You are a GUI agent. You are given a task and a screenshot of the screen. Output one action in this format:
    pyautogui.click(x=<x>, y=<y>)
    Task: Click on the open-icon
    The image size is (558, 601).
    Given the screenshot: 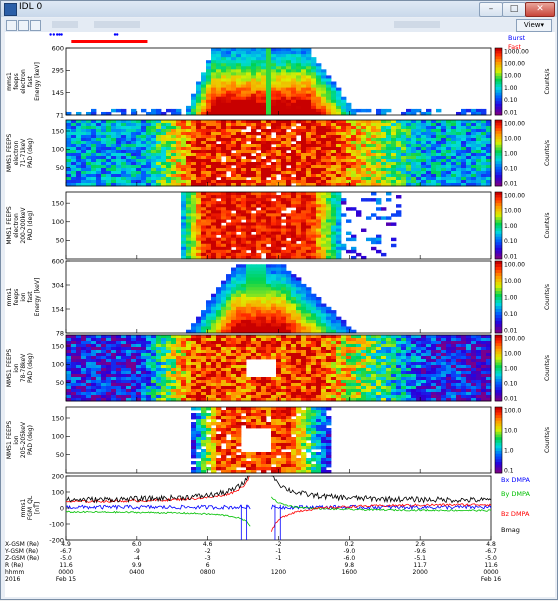 What is the action you would take?
    pyautogui.click(x=11, y=25)
    